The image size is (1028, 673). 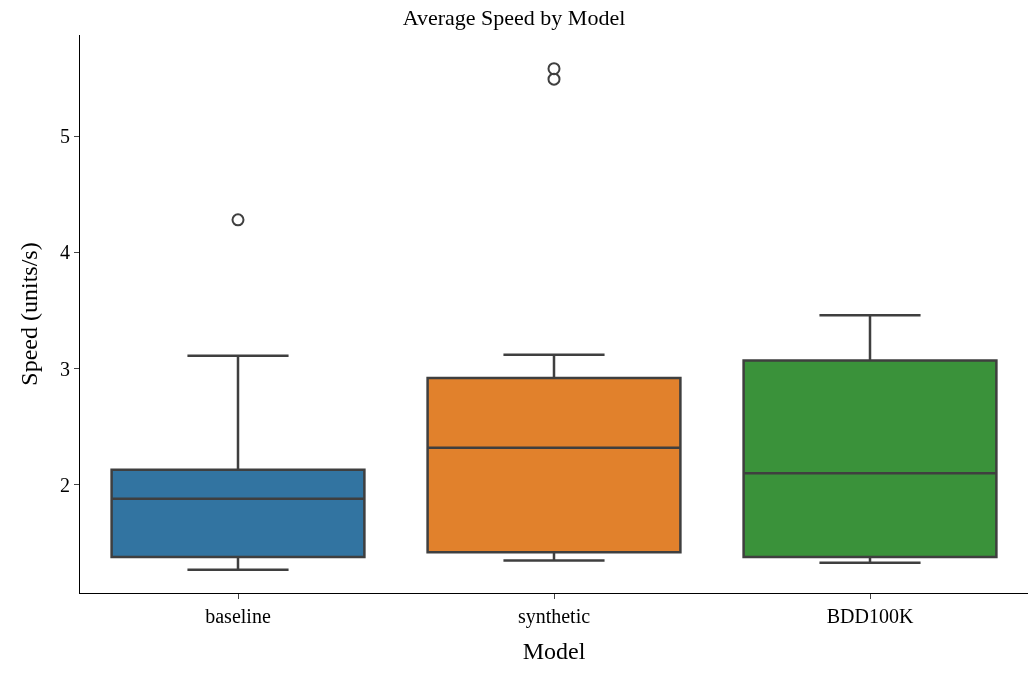 What do you see at coordinates (238, 616) in the screenshot?
I see `x-tick-label: baseline` at bounding box center [238, 616].